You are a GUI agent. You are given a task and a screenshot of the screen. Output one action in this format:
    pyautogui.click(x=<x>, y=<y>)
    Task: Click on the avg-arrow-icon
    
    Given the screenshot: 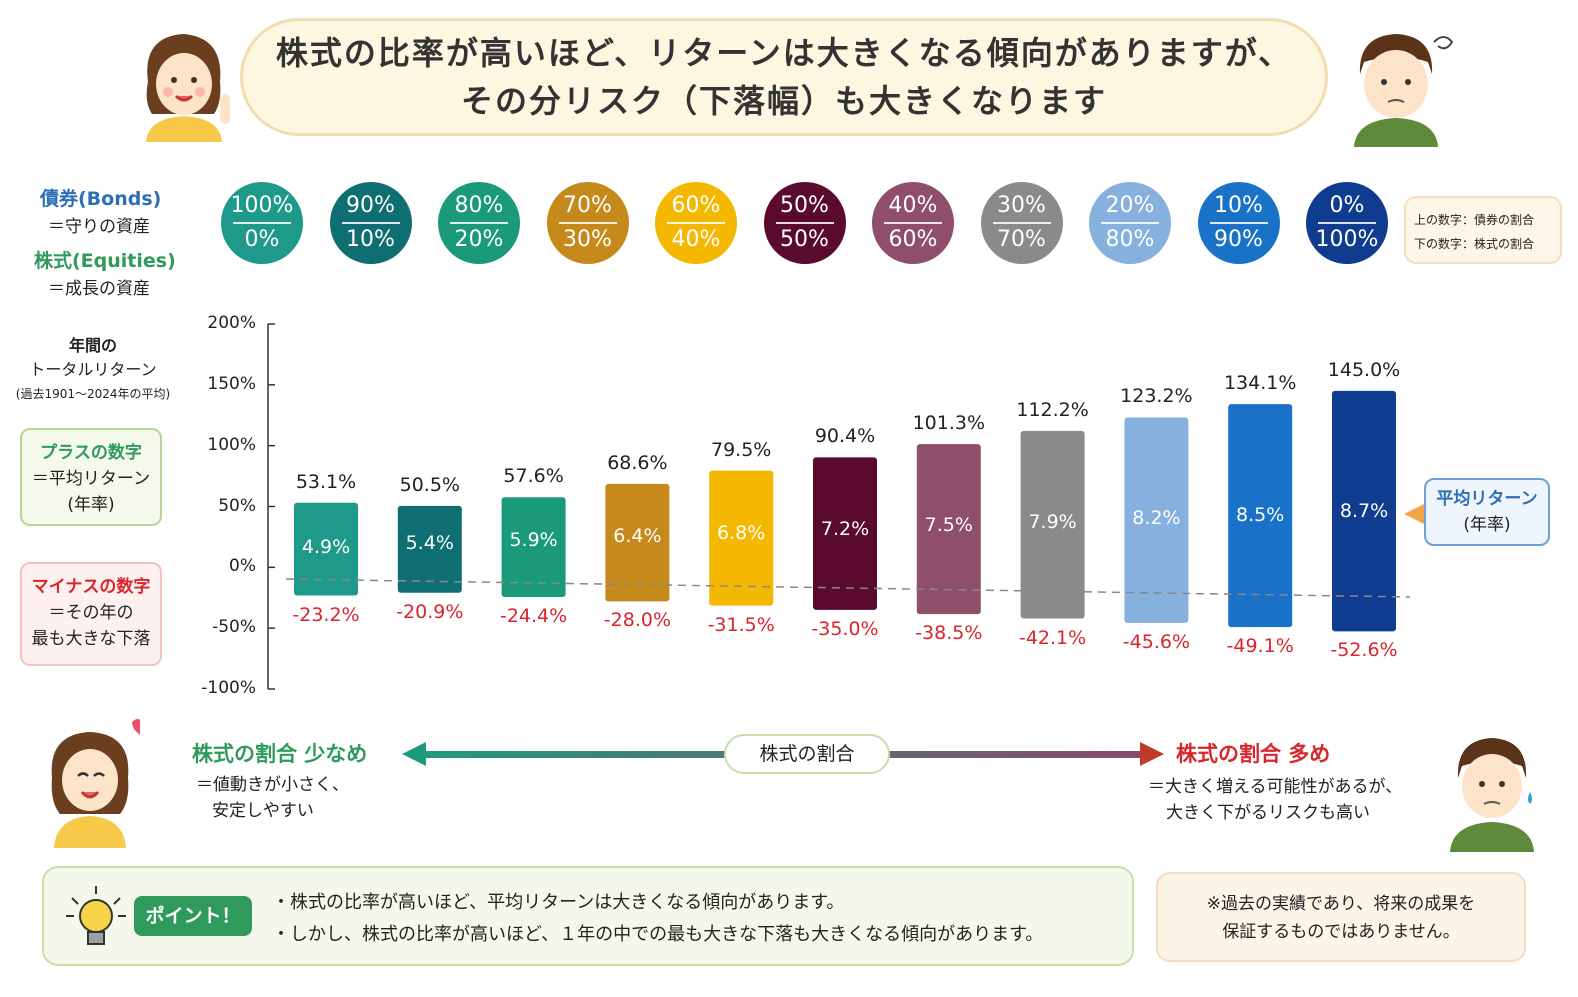 What is the action you would take?
    pyautogui.click(x=1414, y=514)
    